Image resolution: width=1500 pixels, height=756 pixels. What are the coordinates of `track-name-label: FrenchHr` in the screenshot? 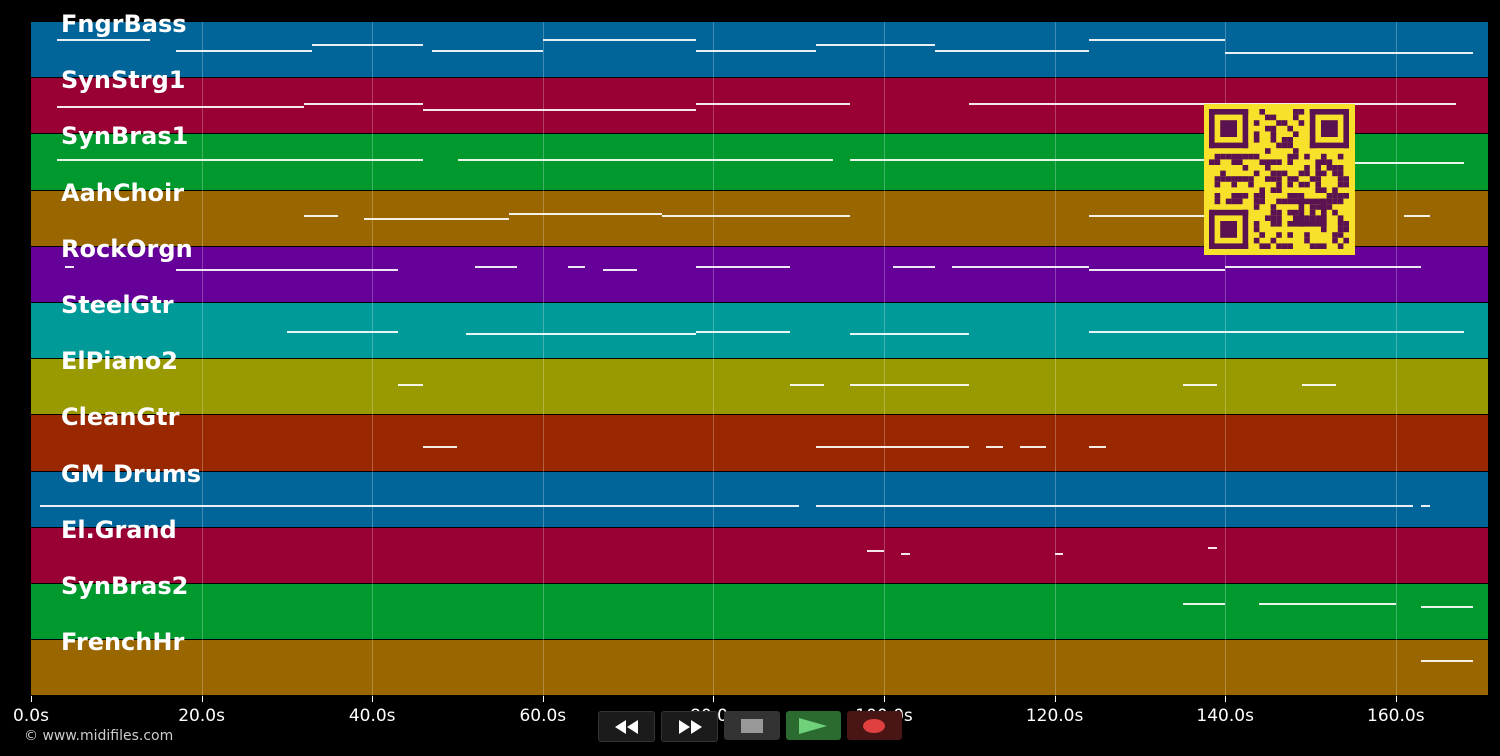 It's located at (123, 642).